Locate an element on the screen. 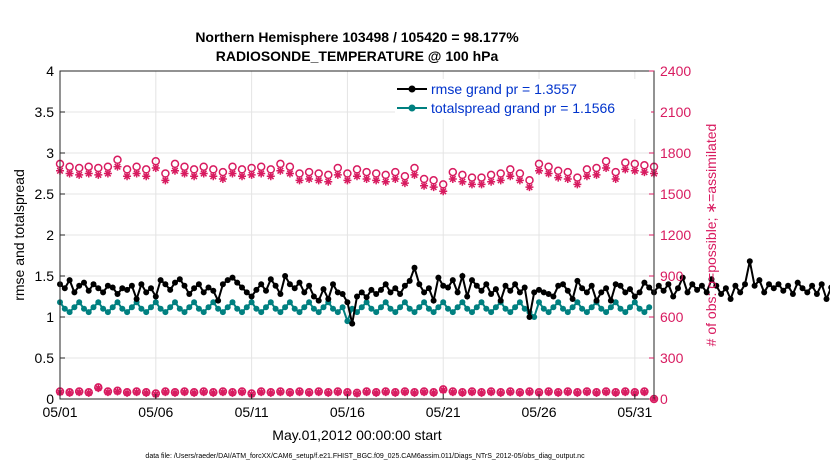  rmse-series is located at coordinates (443, 292).